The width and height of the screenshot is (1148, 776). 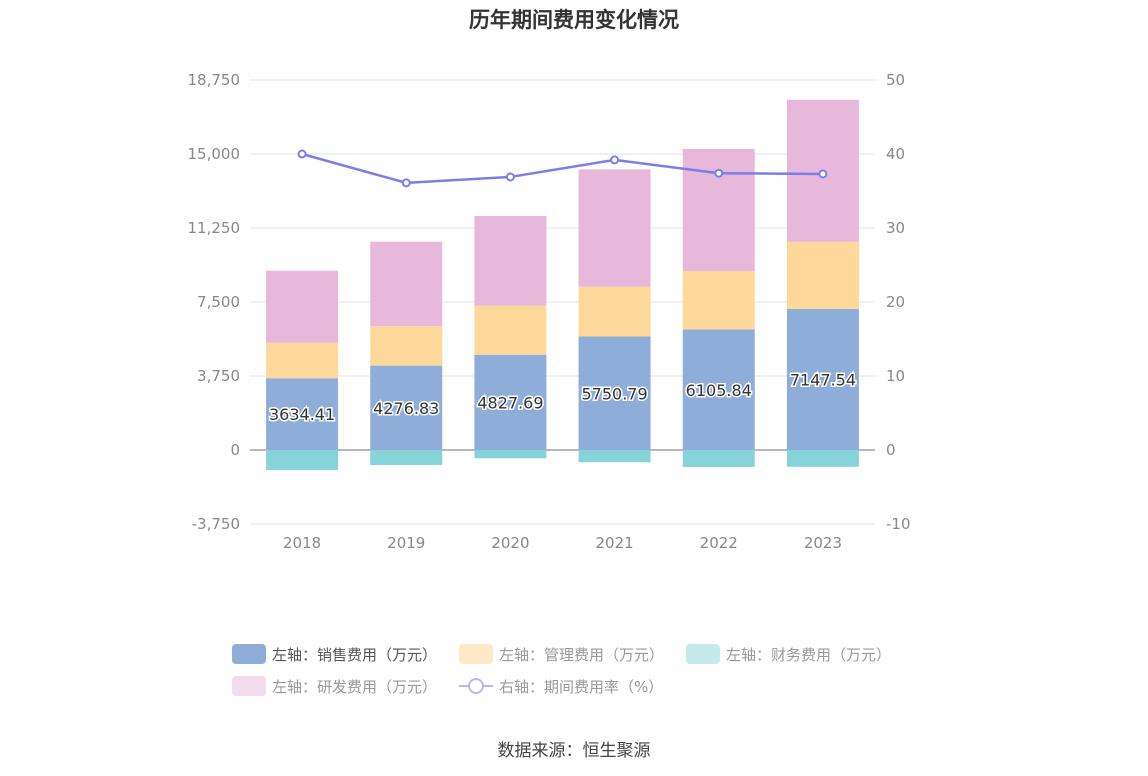 I want to click on left-axis-tick-label: 18,750, so click(x=214, y=80).